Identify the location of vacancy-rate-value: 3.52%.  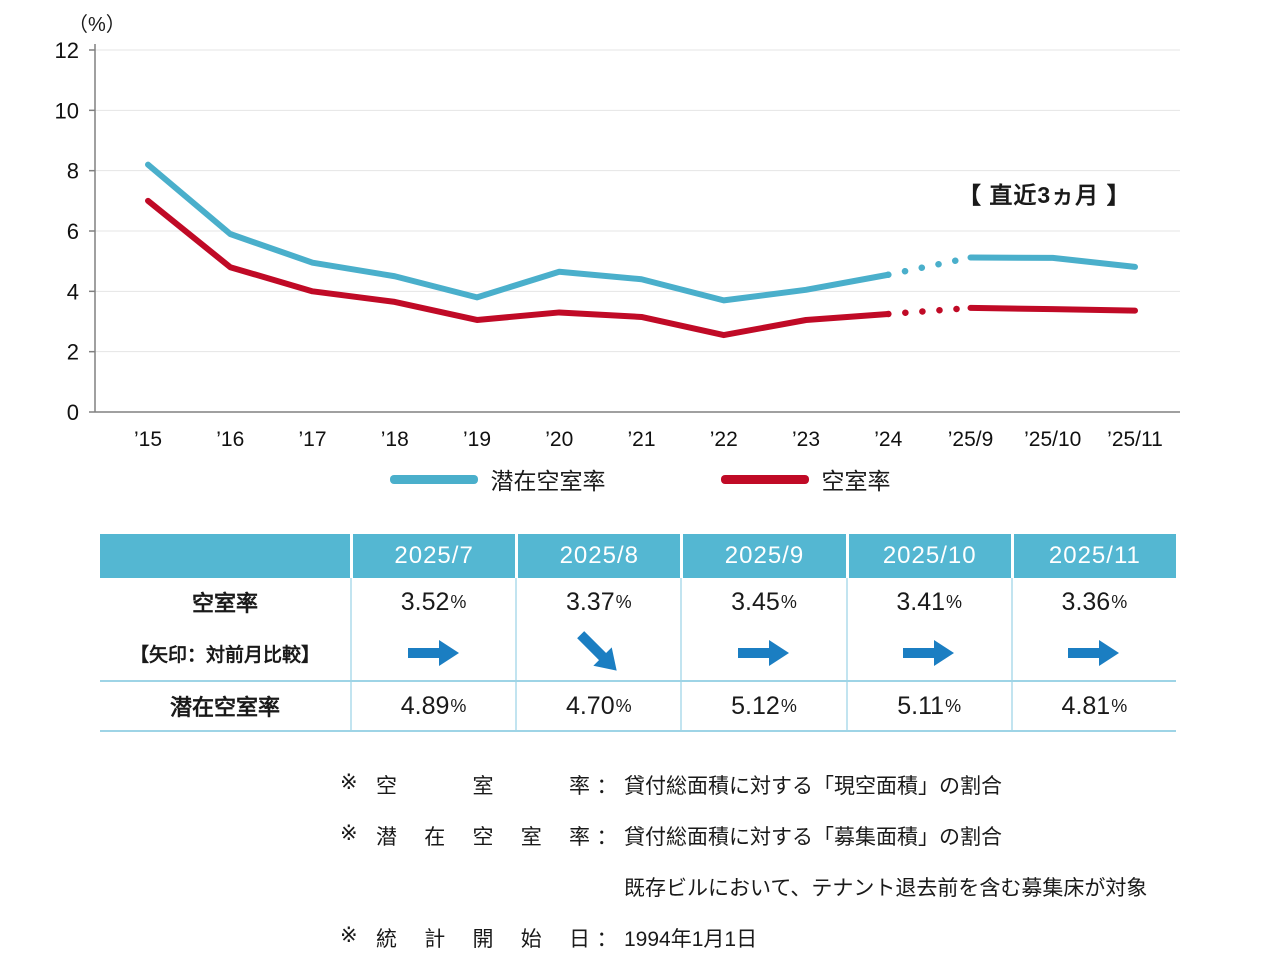
(432, 602).